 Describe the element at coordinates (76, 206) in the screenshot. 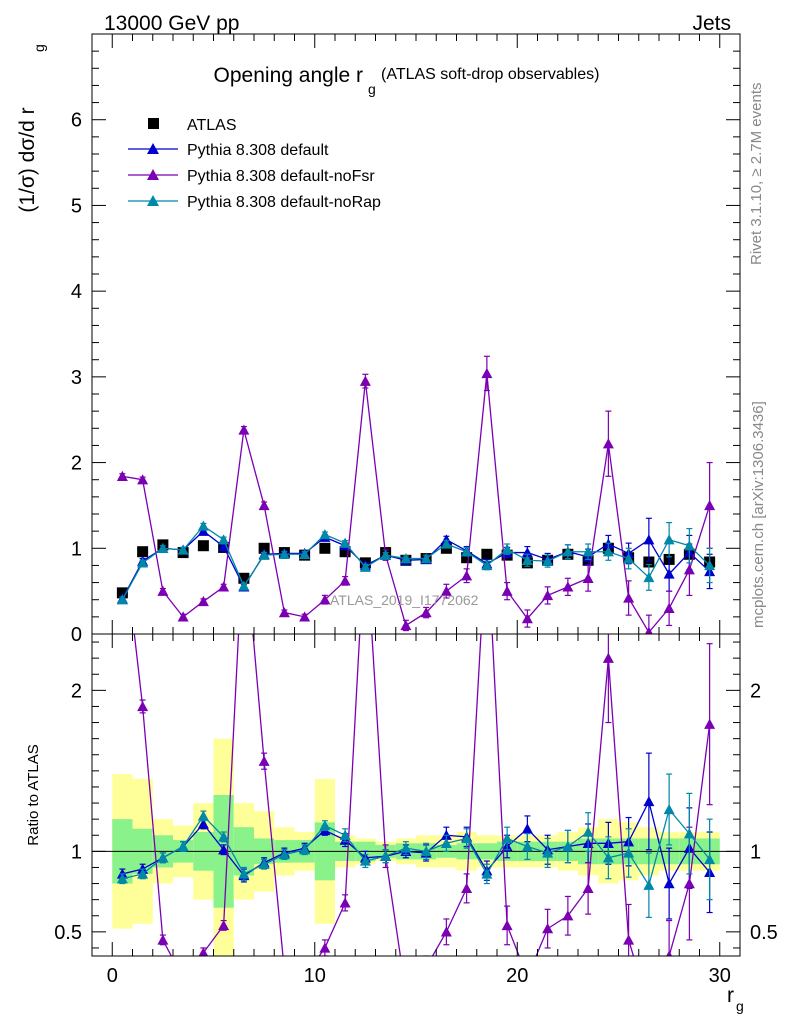

I see `main-y-tick-label: 5` at that location.